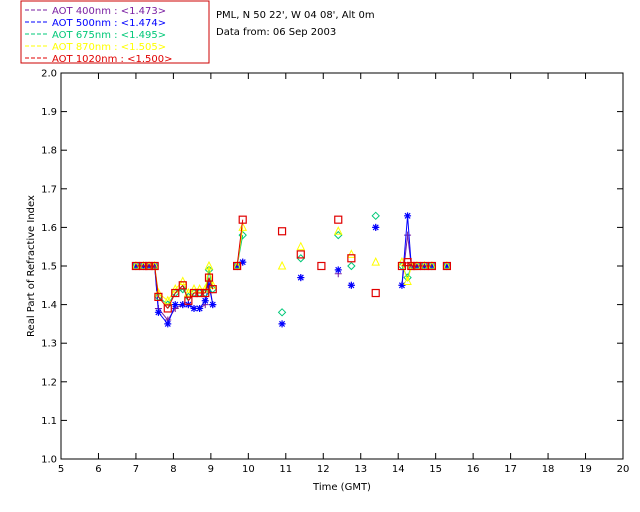 The height and width of the screenshot is (512, 640). I want to click on legend-box, so click(115, 32).